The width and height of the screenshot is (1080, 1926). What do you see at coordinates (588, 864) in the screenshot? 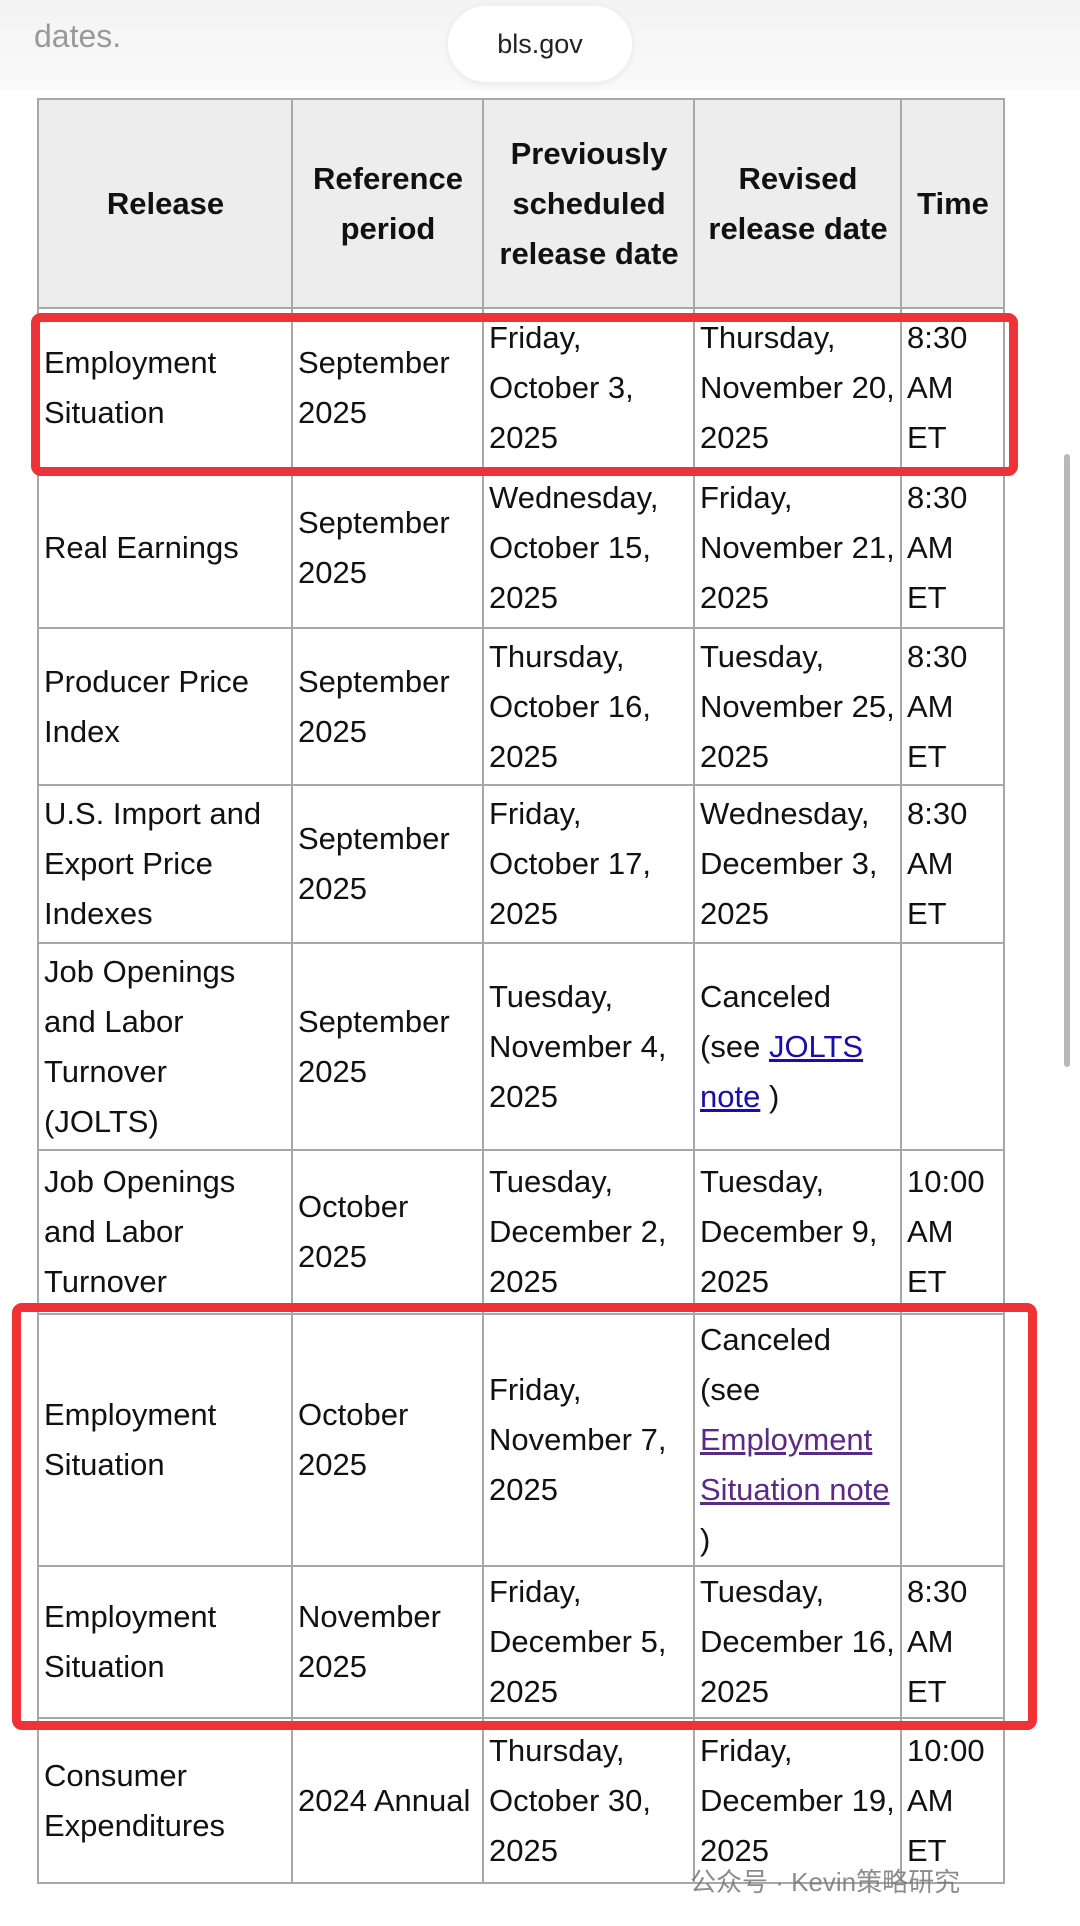
I see `table-cell: Friday, October 17, 2025` at bounding box center [588, 864].